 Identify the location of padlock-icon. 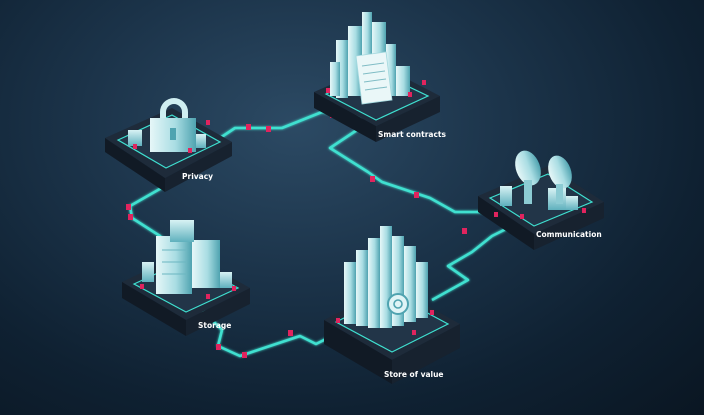
(173, 125).